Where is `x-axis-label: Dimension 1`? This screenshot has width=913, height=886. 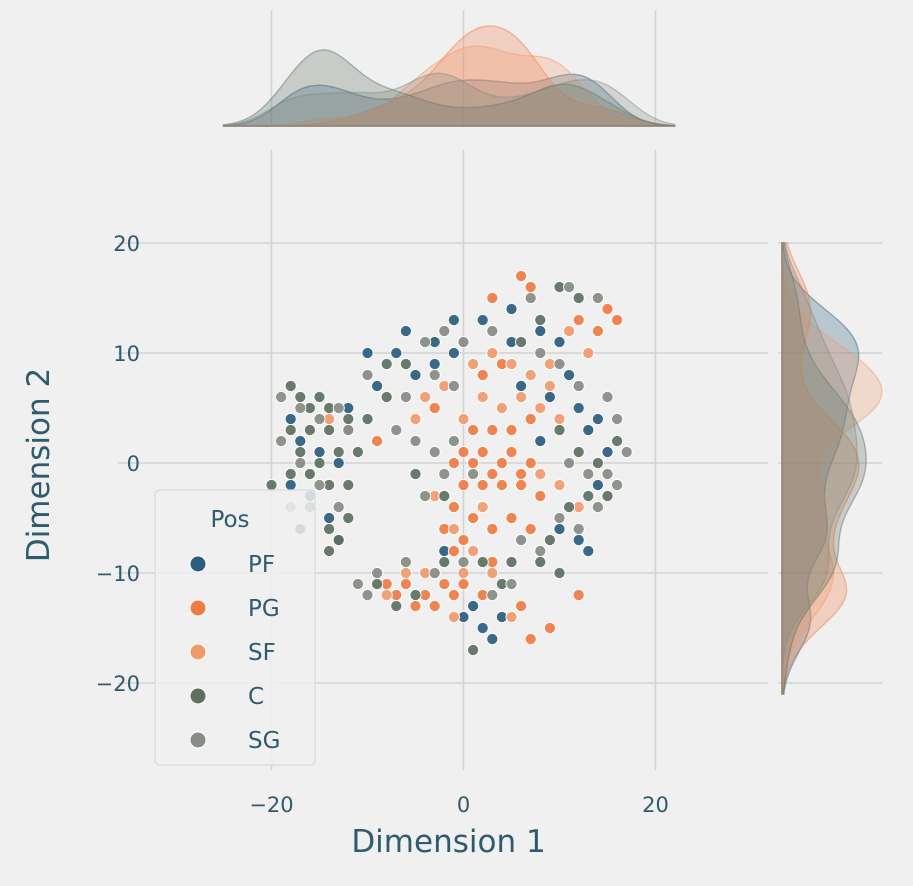 x-axis-label: Dimension 1 is located at coordinates (448, 842).